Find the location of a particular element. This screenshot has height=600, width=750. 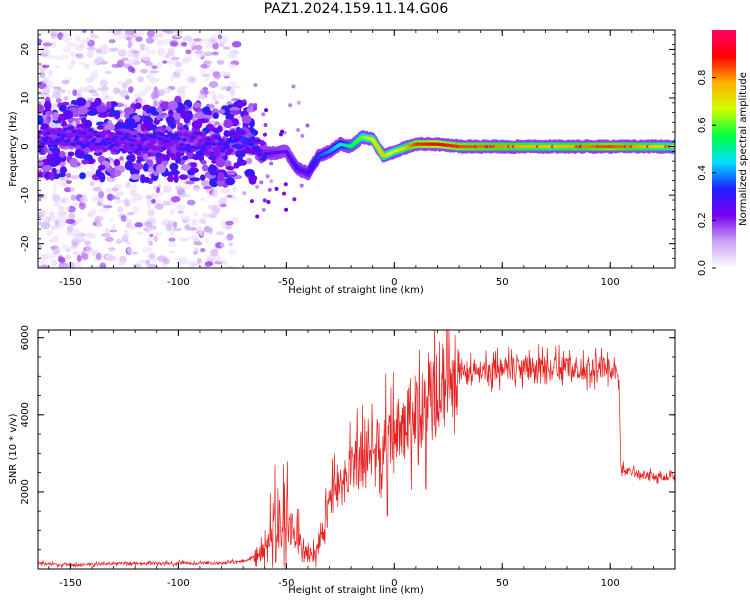

y-tick-label: 4000 is located at coordinates (25, 414).